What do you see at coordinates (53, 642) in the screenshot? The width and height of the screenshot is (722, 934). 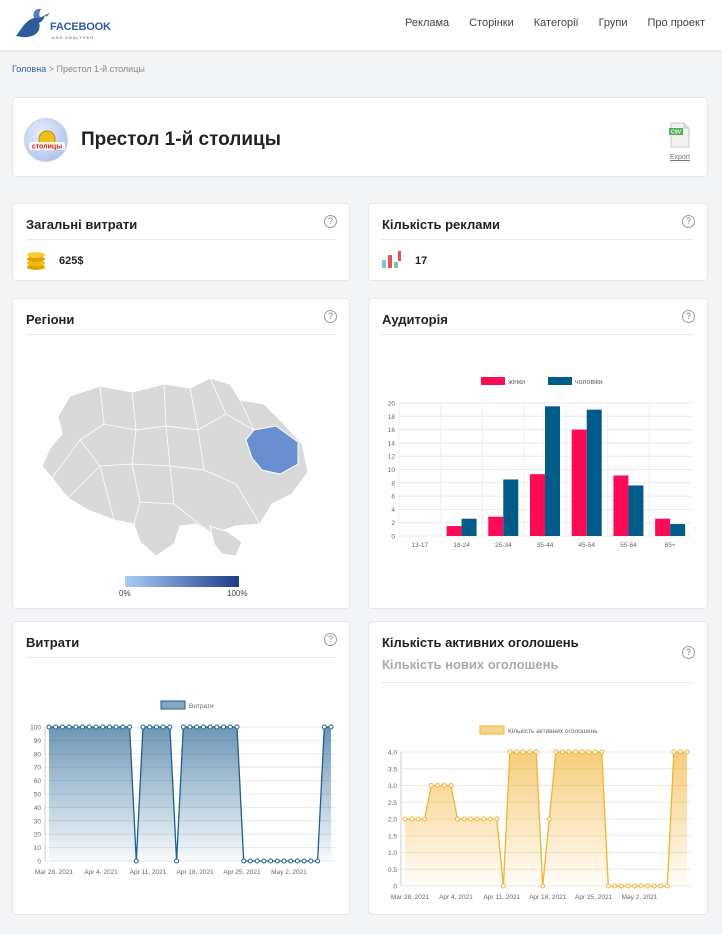 I see `spend-chart-title: Витрати` at bounding box center [53, 642].